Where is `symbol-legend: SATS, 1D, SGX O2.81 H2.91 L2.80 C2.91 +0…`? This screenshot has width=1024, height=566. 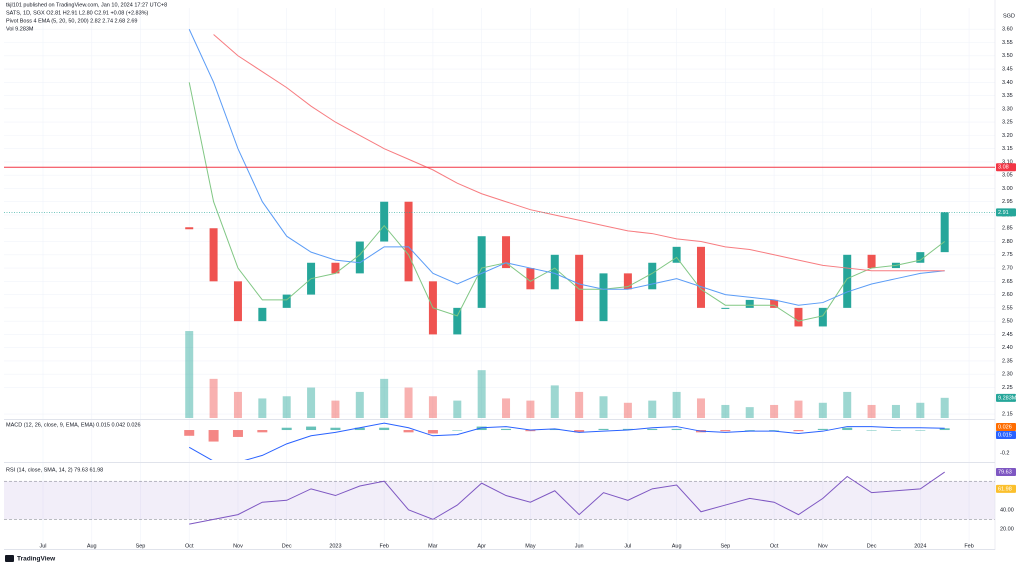 symbol-legend: SATS, 1D, SGX O2.81 H2.91 L2.80 C2.91 +0… is located at coordinates (77, 13).